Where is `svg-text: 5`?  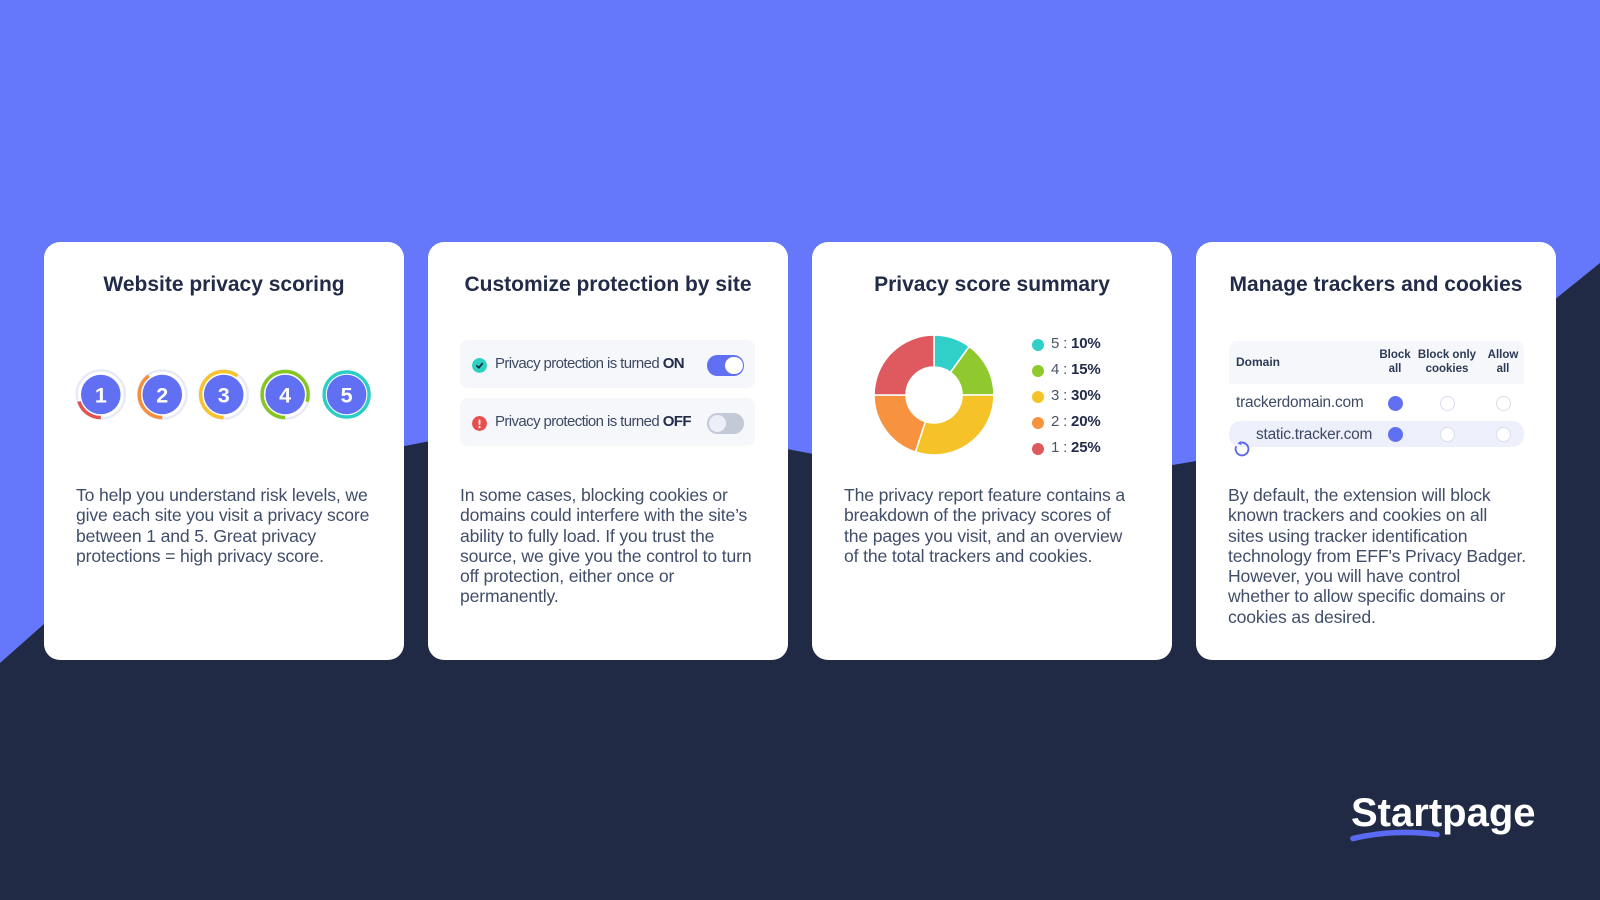 svg-text: 5 is located at coordinates (347, 395).